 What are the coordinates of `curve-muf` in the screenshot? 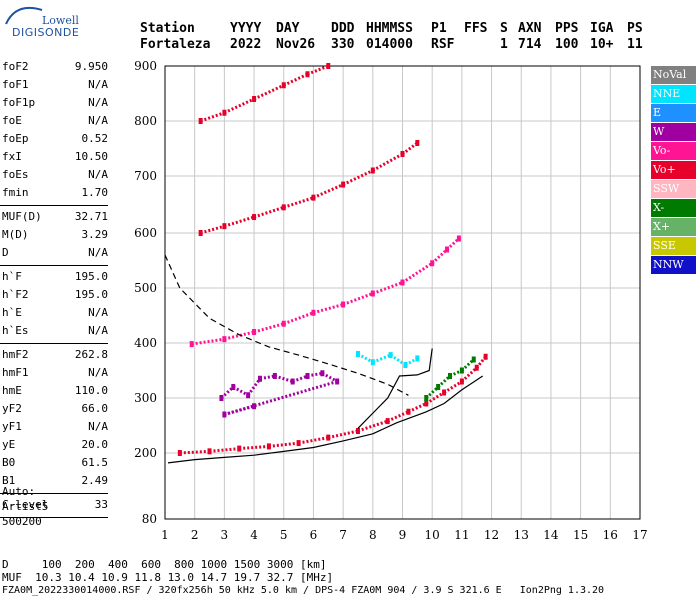 It's located at (286, 325).